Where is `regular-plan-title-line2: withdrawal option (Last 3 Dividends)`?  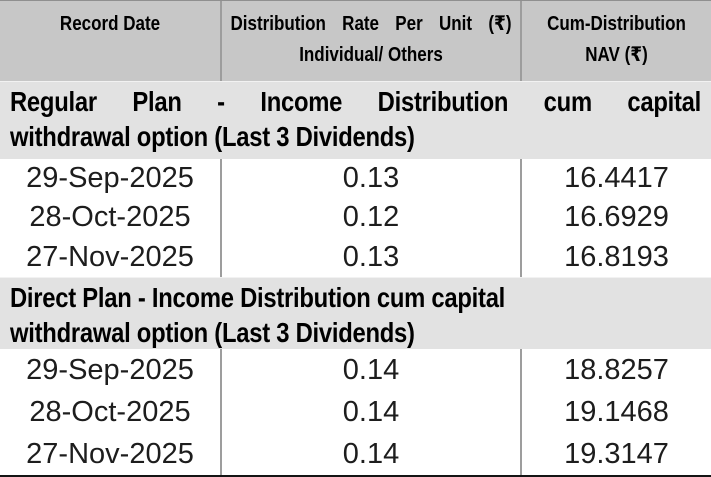 regular-plan-title-line2: withdrawal option (Last 3 Dividends) is located at coordinates (212, 136).